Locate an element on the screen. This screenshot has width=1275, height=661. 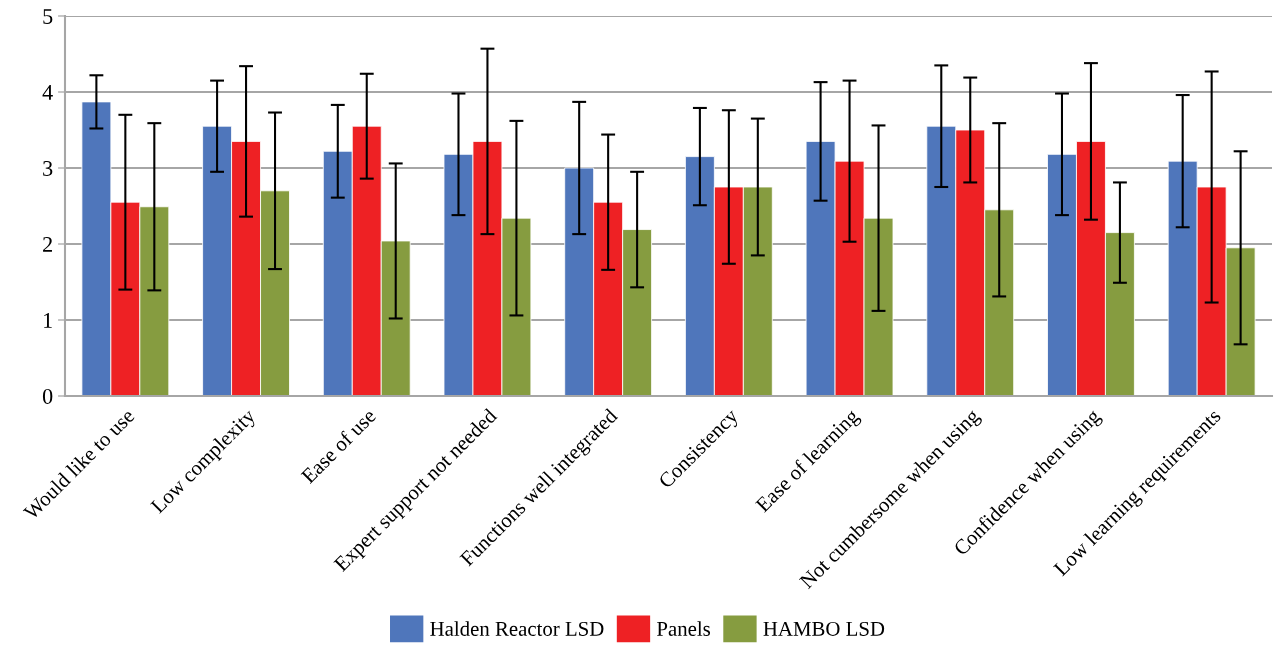
legend-label: HAMBO LSD is located at coordinates (824, 628).